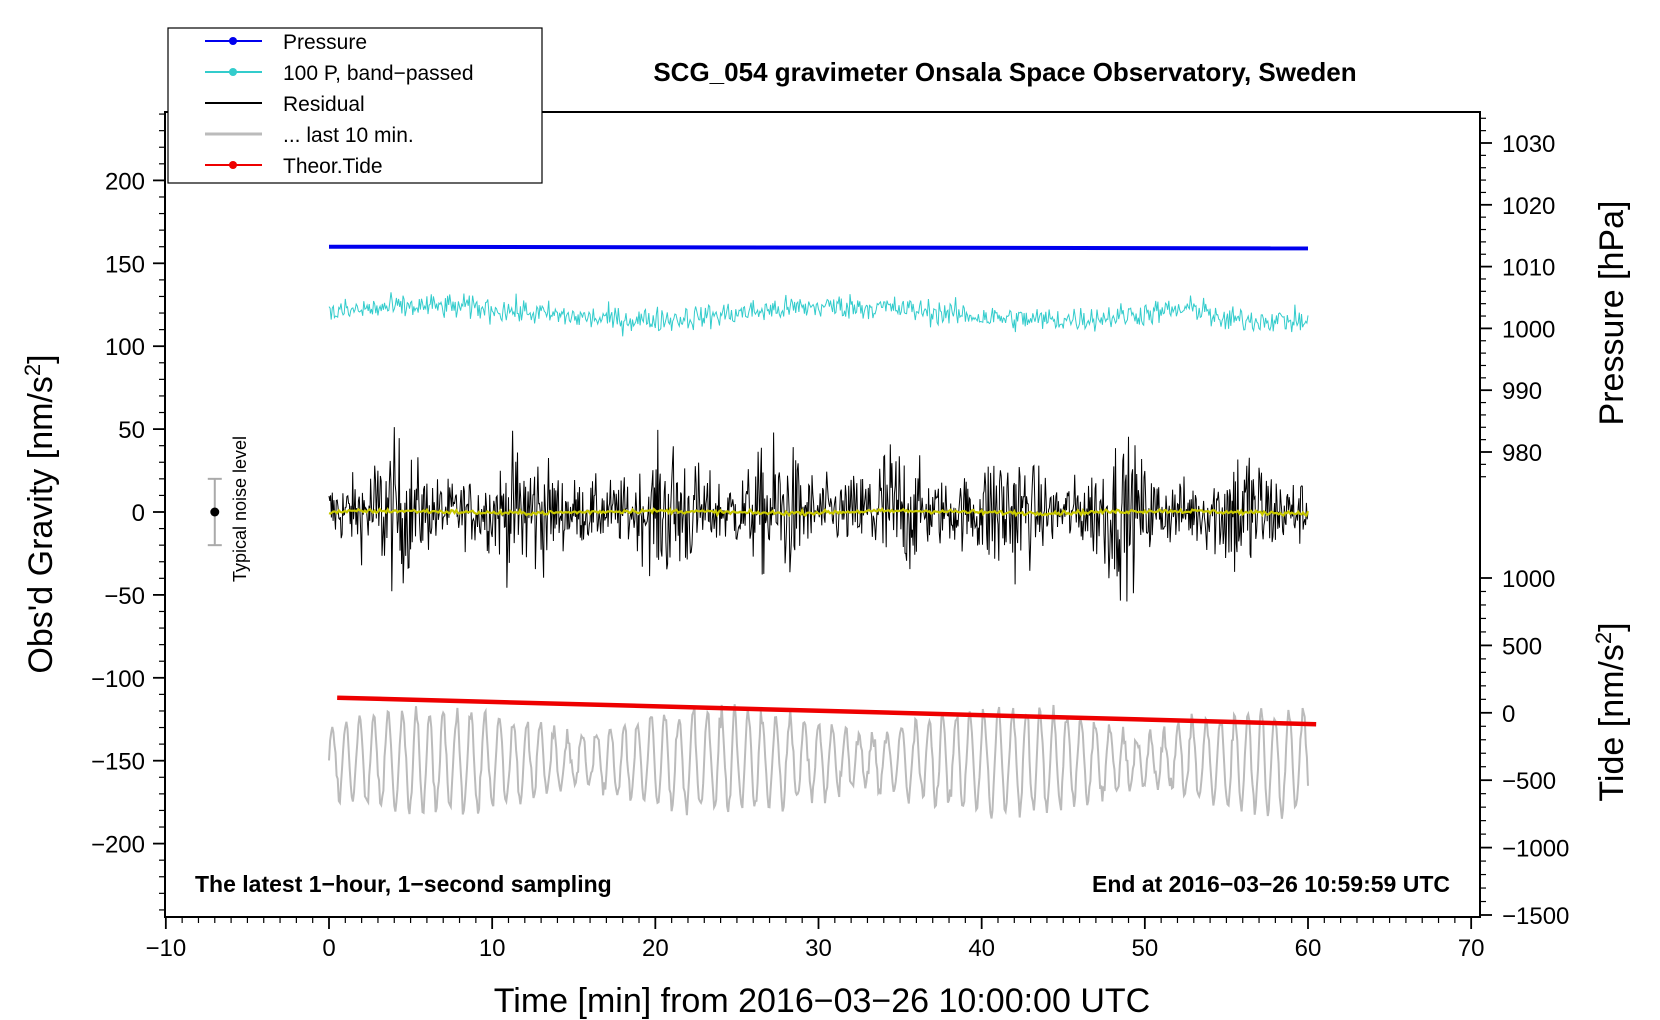 The width and height of the screenshot is (1660, 1020). Describe the element at coordinates (1529, 781) in the screenshot. I see `tide-tick-label: −500` at that location.